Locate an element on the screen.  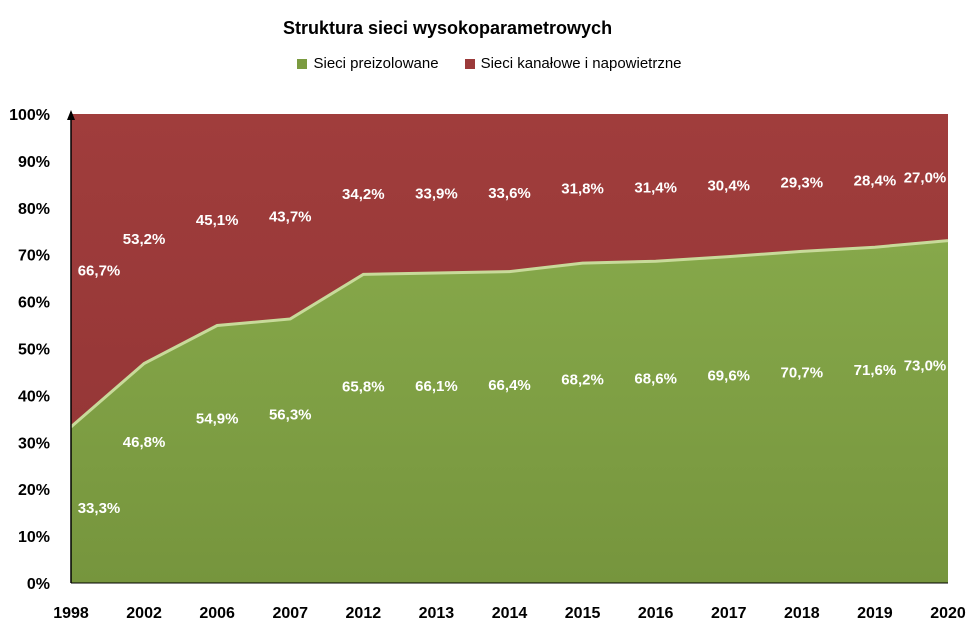
legend-item-preinsulated: Sieci preizolowane is located at coordinates (368, 63).